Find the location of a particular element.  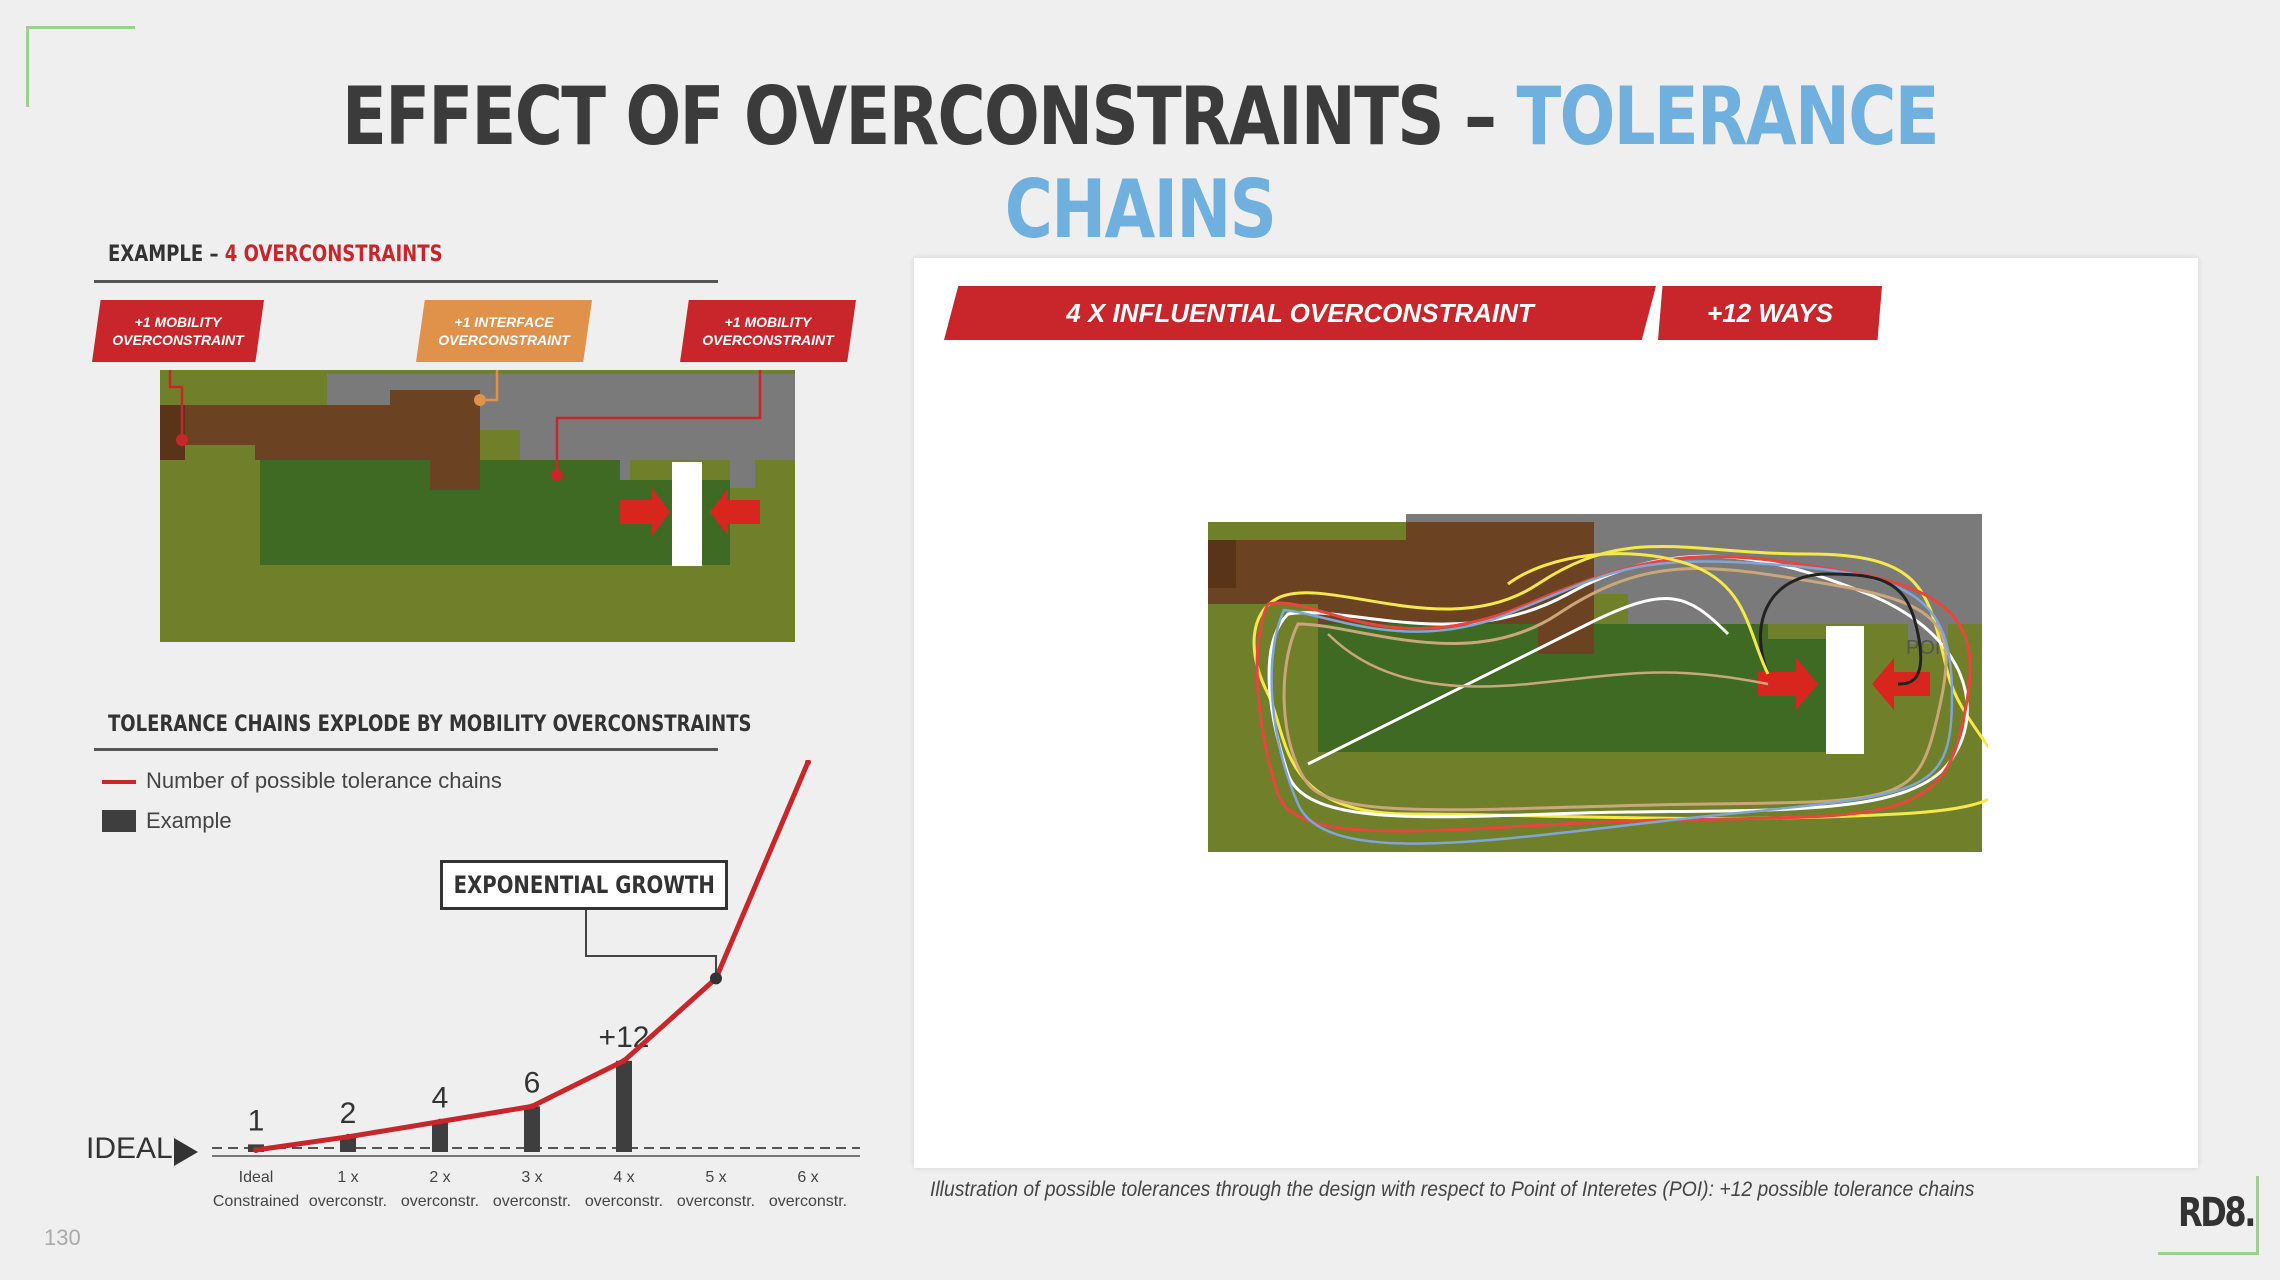

x-tick-sublabel-4: overconstr. is located at coordinates (624, 1201).